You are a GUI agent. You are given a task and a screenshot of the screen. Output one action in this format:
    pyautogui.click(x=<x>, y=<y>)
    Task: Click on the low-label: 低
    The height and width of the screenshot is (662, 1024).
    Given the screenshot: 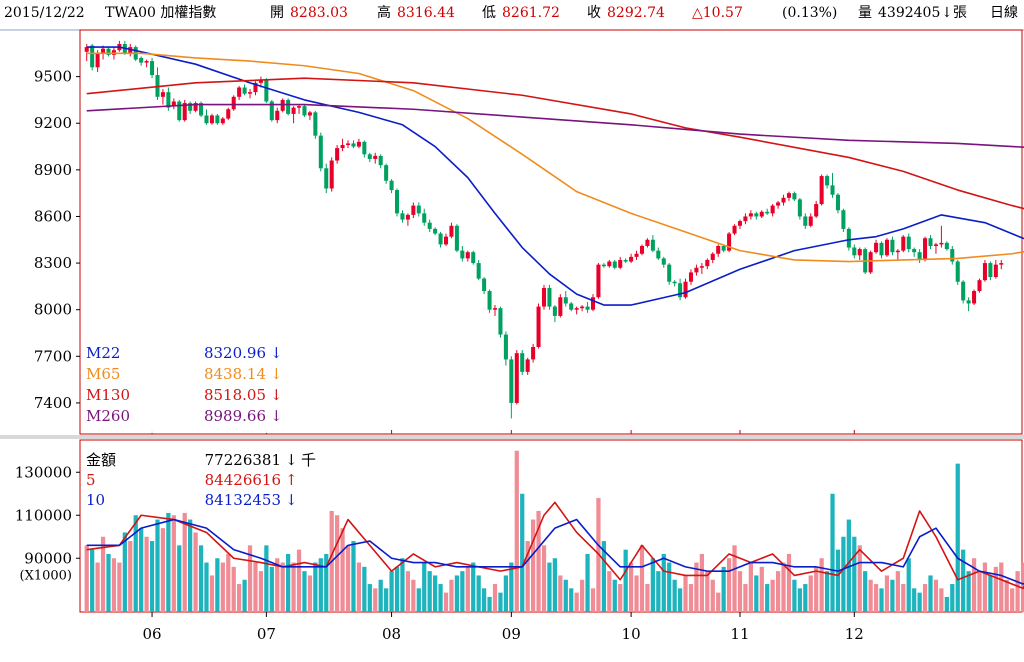 What is the action you would take?
    pyautogui.click(x=489, y=13)
    